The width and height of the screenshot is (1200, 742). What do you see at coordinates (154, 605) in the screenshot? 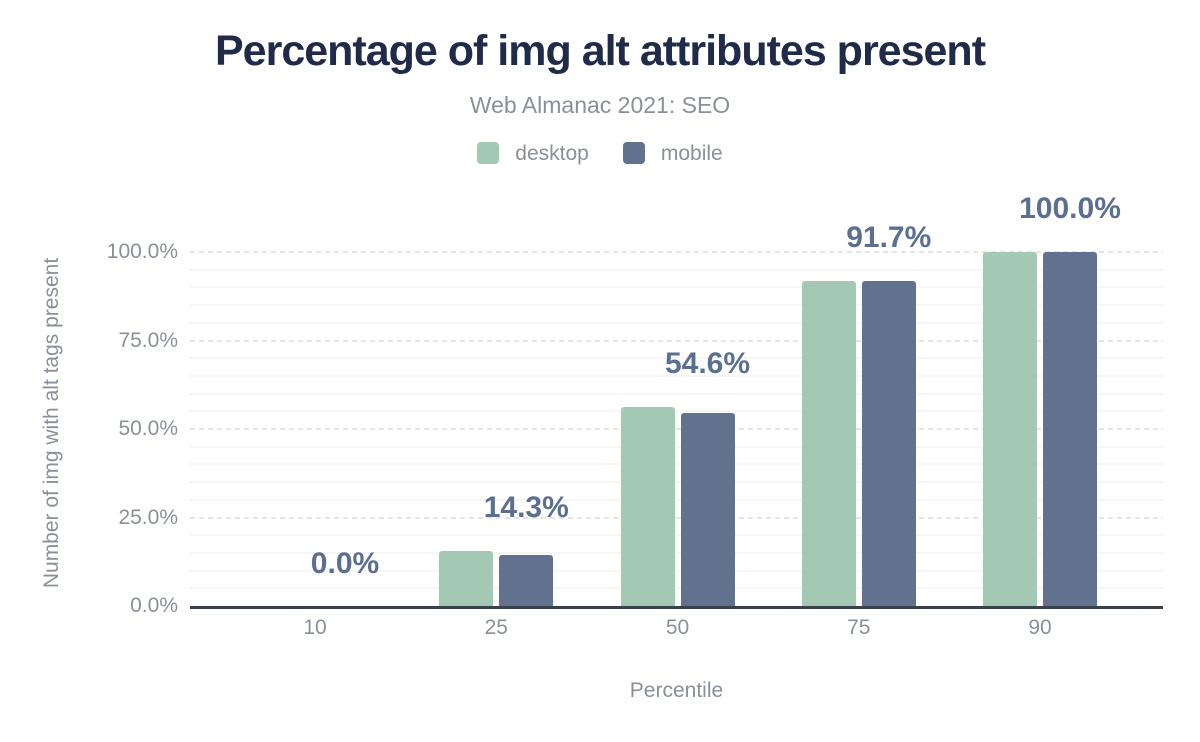
I see `y-tick-0: 0.0%` at bounding box center [154, 605].